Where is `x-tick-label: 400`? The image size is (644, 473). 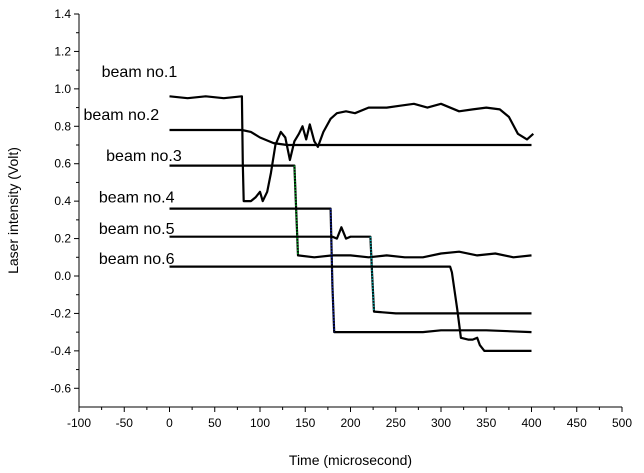
x-tick-label: 400 is located at coordinates (531, 423).